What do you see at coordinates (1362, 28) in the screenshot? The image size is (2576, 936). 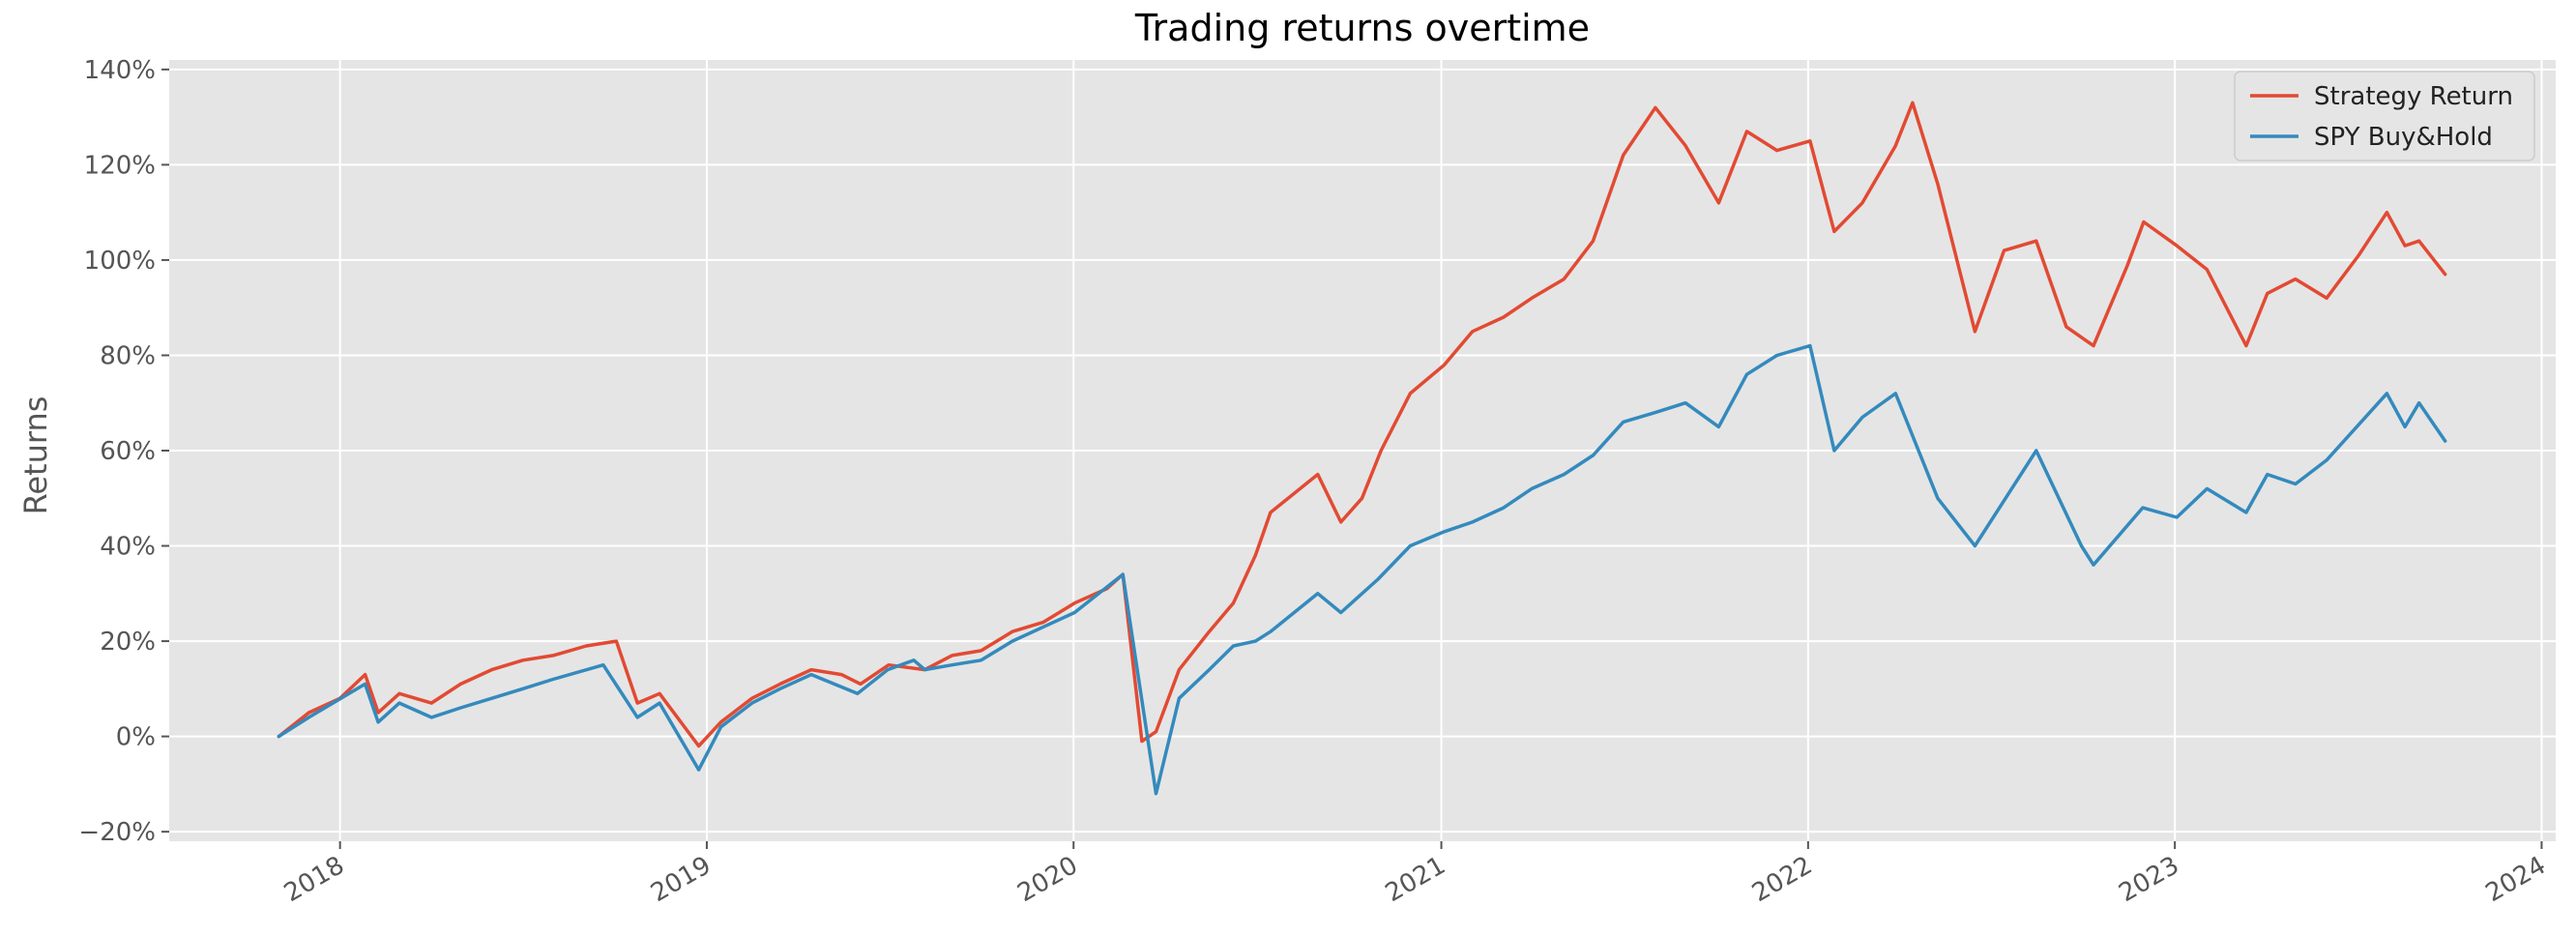 I see `chart-title: Trading returns overtime` at bounding box center [1362, 28].